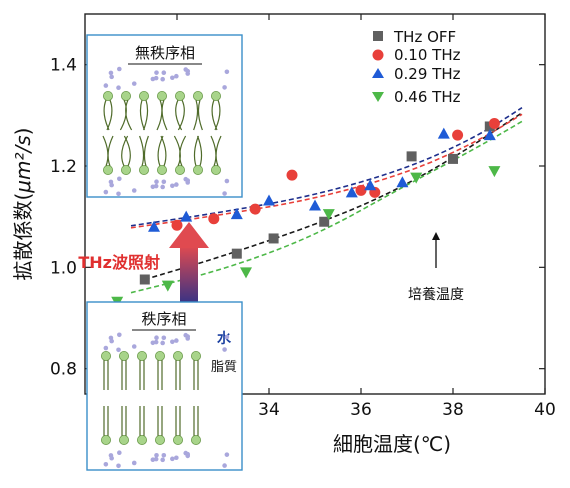  Describe the element at coordinates (424, 37) in the screenshot. I see `legend-label-thz-off: THz OFF` at that location.